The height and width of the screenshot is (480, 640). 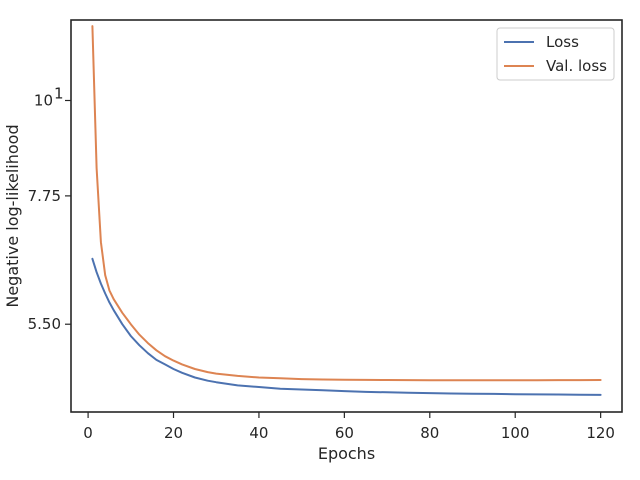 What do you see at coordinates (88, 433) in the screenshot?
I see `x-tick-label: 0` at bounding box center [88, 433].